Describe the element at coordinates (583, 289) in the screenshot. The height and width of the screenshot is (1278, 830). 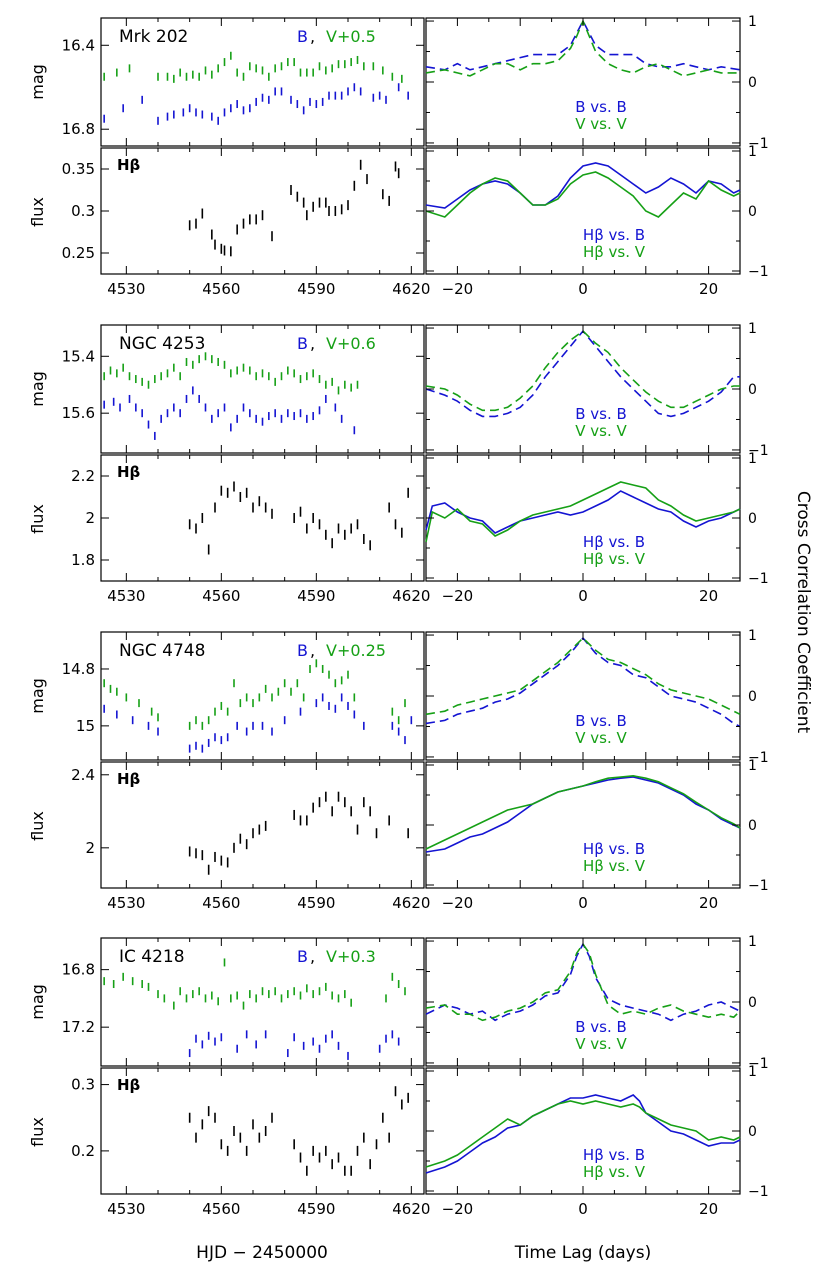
I see `panel-mrk-202-ccf-hb-xtick-label-0: 0` at that location.